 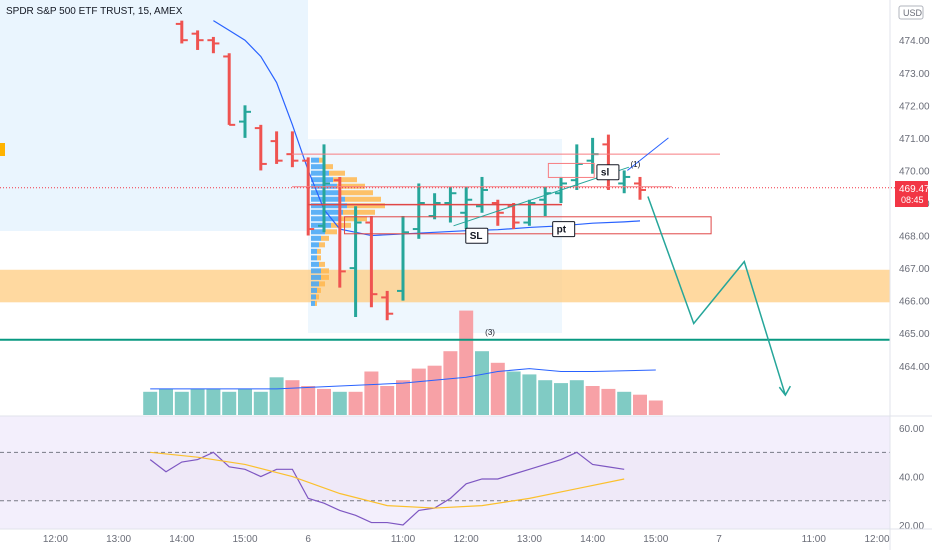 What do you see at coordinates (244, 539) in the screenshot?
I see `time-tick-label: 15:00` at bounding box center [244, 539].